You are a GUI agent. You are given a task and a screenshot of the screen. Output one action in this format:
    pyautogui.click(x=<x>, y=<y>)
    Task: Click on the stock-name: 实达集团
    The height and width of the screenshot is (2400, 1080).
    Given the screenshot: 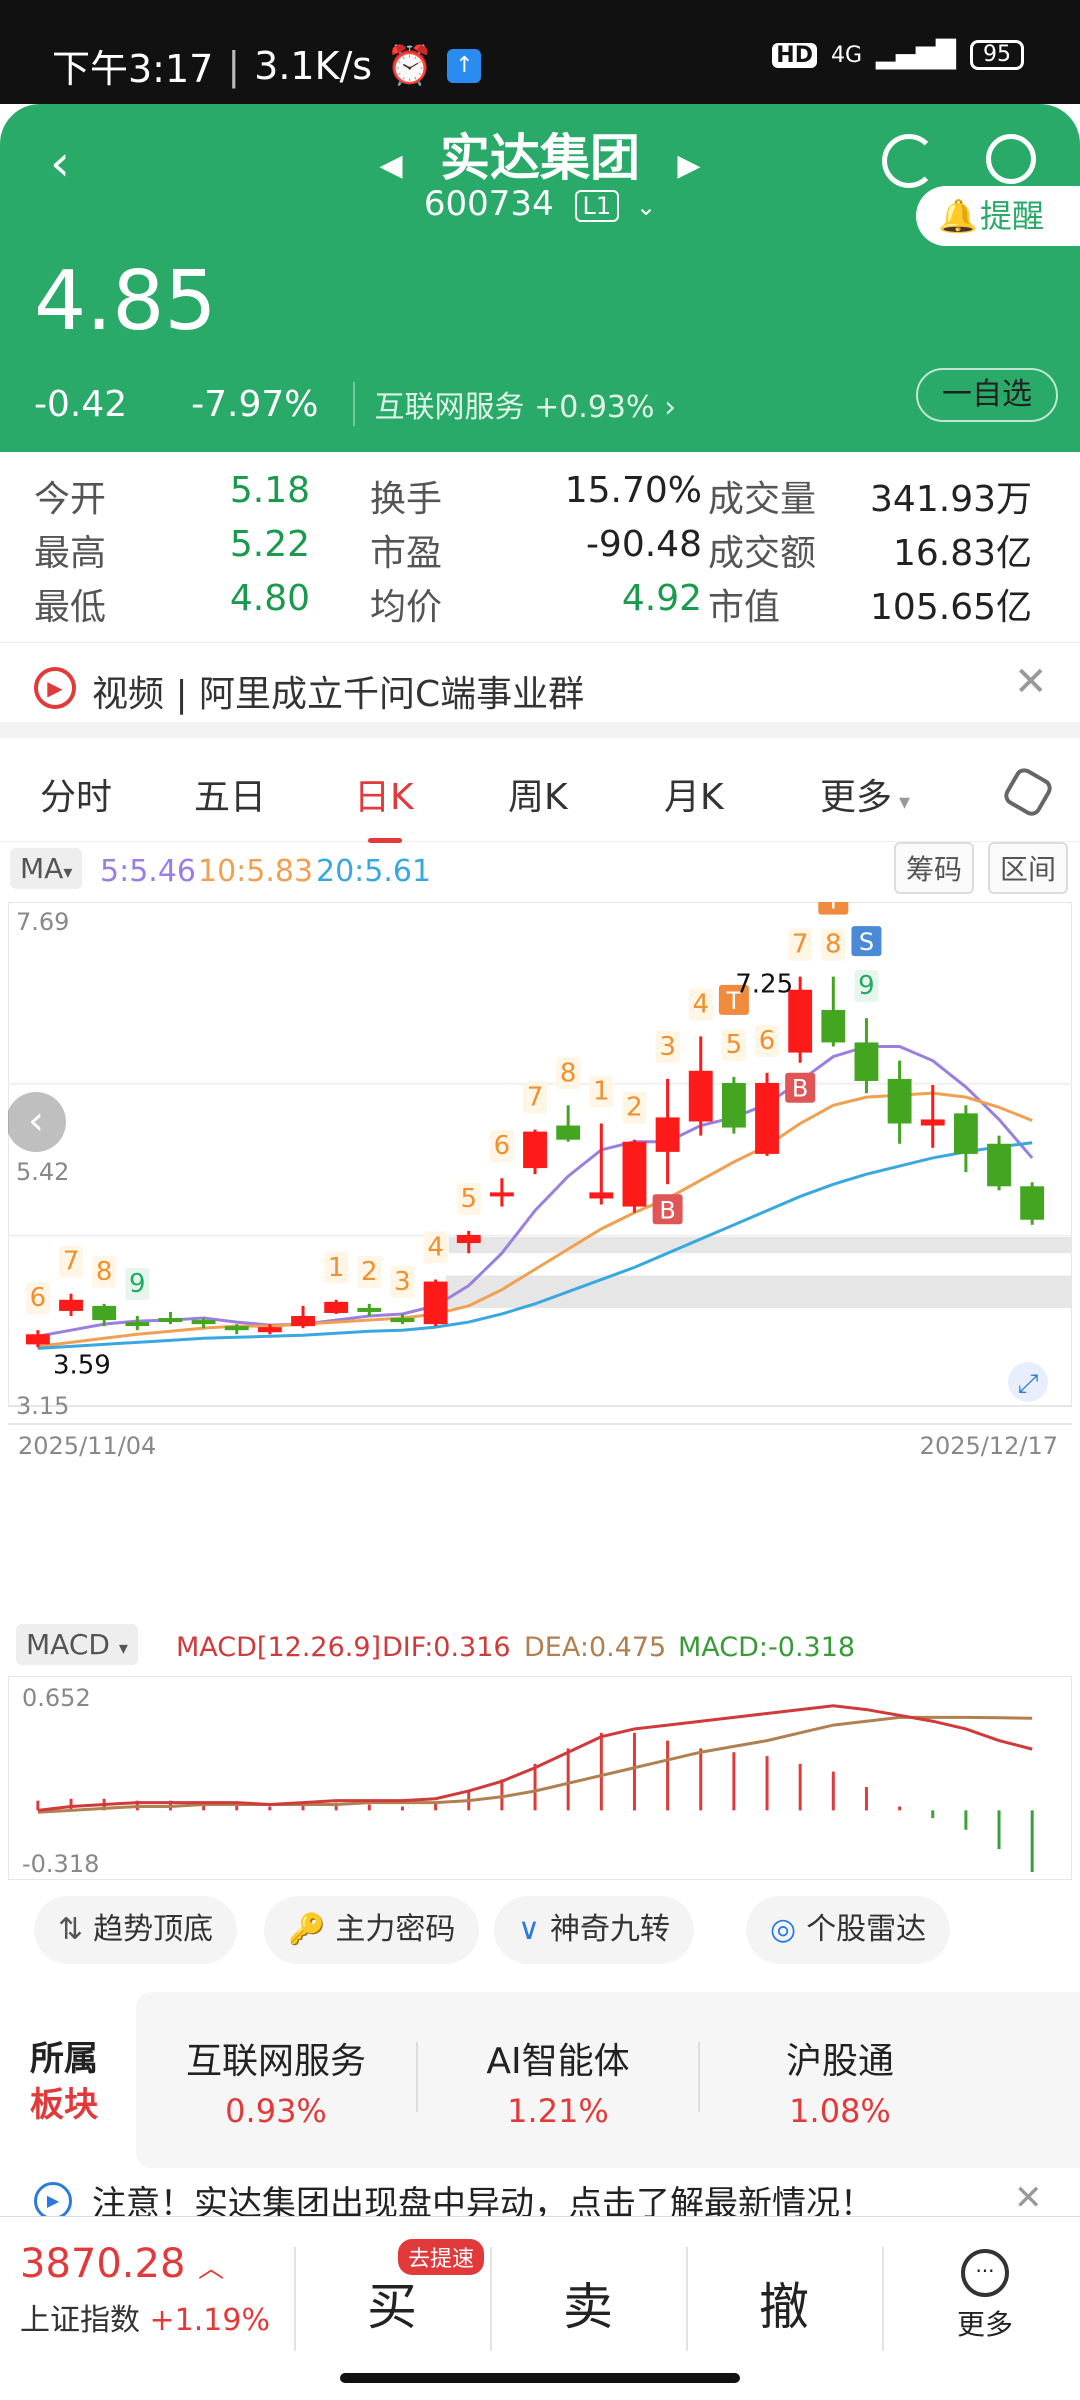 What is the action you would take?
    pyautogui.click(x=540, y=158)
    